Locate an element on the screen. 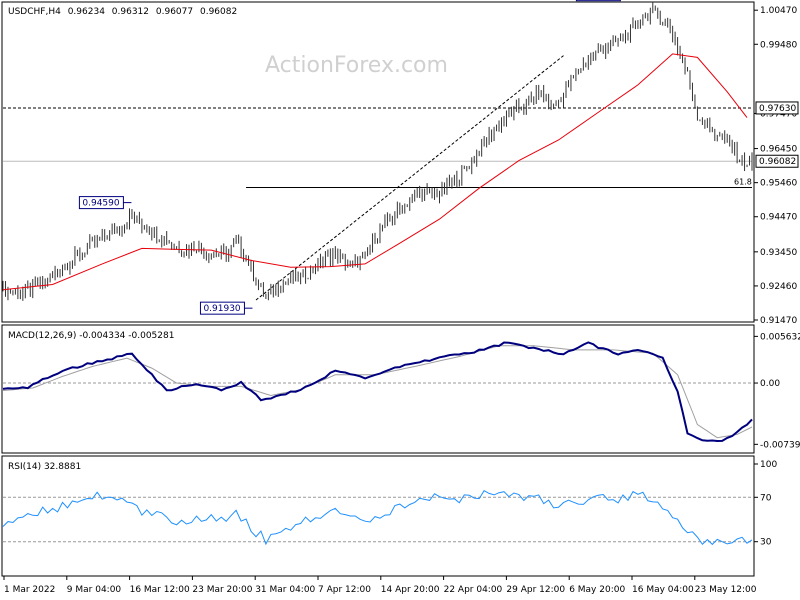  x-tick-label: 22 Apr 04:00 is located at coordinates (473, 590).